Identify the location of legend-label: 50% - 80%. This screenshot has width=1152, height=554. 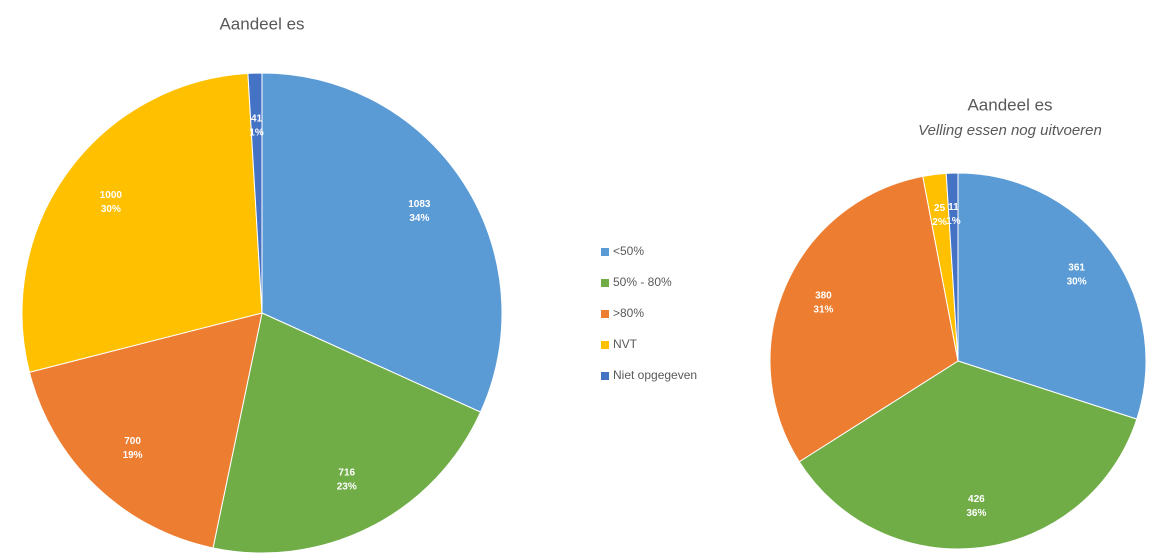
(642, 282).